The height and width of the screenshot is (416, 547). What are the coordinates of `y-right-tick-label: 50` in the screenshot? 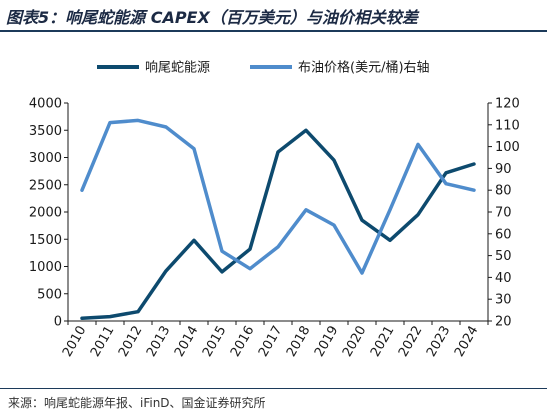 It's located at (503, 256).